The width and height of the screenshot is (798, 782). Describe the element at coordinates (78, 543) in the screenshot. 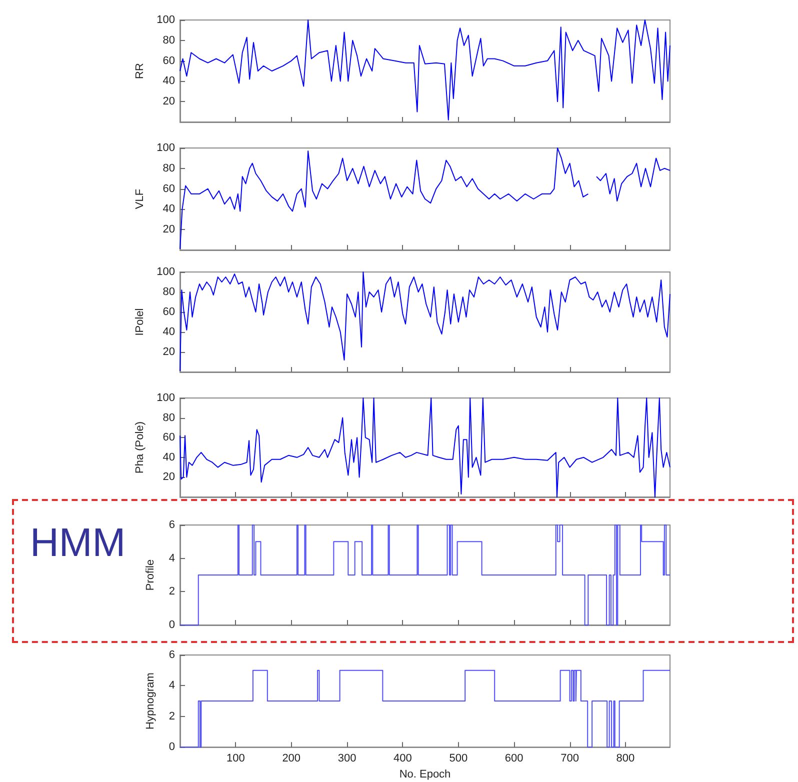

I see `text: HMM` at that location.